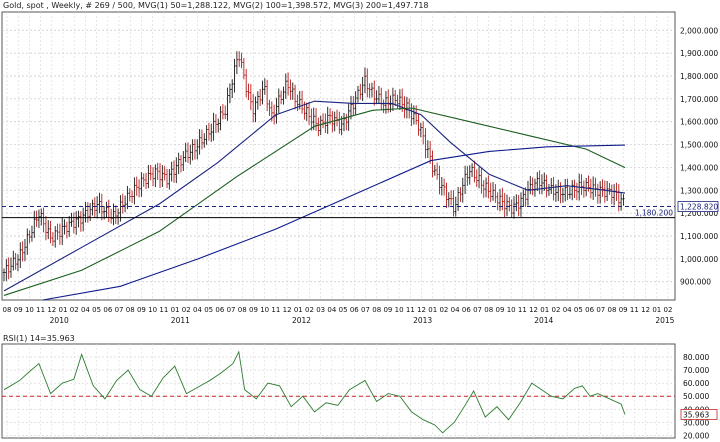  What do you see at coordinates (180, 320) in the screenshot?
I see `year-tick-label: 2011` at bounding box center [180, 320].